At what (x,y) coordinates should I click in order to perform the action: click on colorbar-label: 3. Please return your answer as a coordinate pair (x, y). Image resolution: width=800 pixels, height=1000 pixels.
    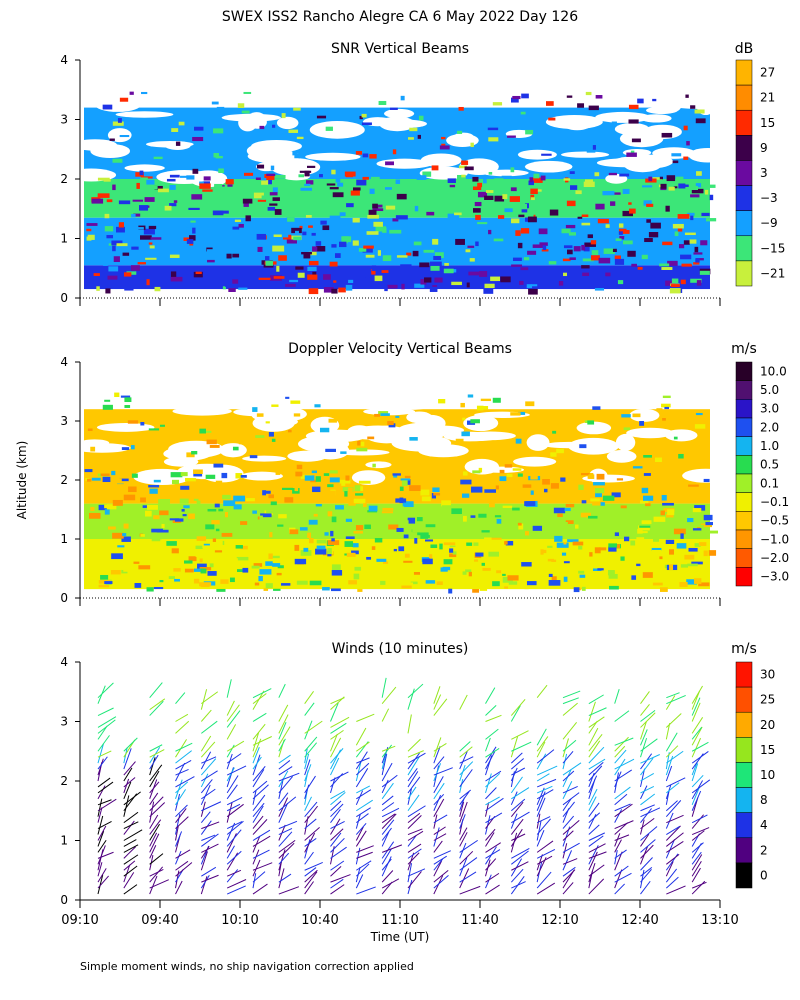
    Looking at the image, I should click on (764, 173).